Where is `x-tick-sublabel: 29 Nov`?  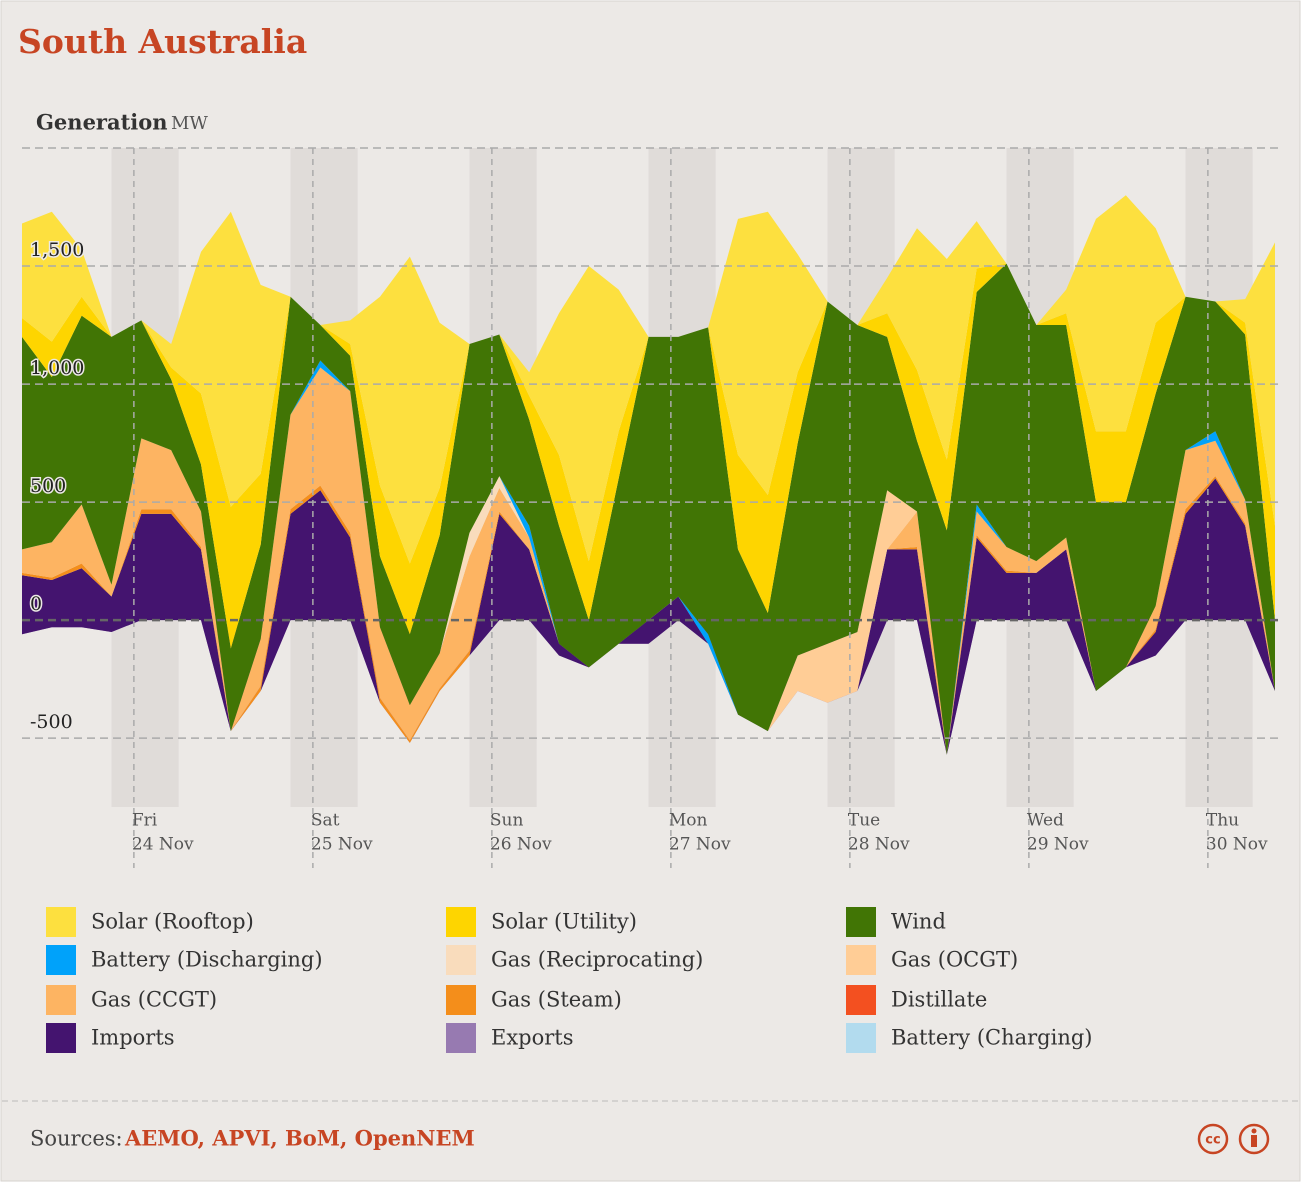
x-tick-sublabel: 29 Nov is located at coordinates (1058, 845).